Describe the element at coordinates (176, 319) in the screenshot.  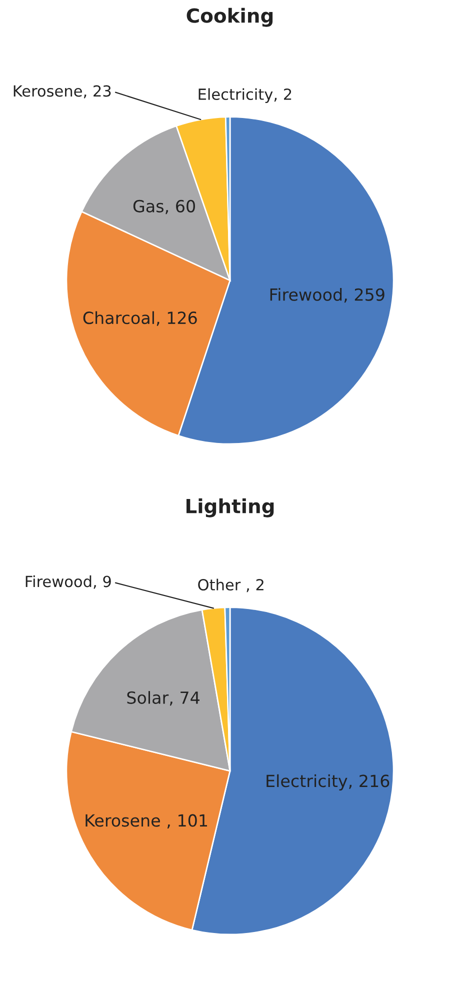
I see `data-label: , 126` at that location.